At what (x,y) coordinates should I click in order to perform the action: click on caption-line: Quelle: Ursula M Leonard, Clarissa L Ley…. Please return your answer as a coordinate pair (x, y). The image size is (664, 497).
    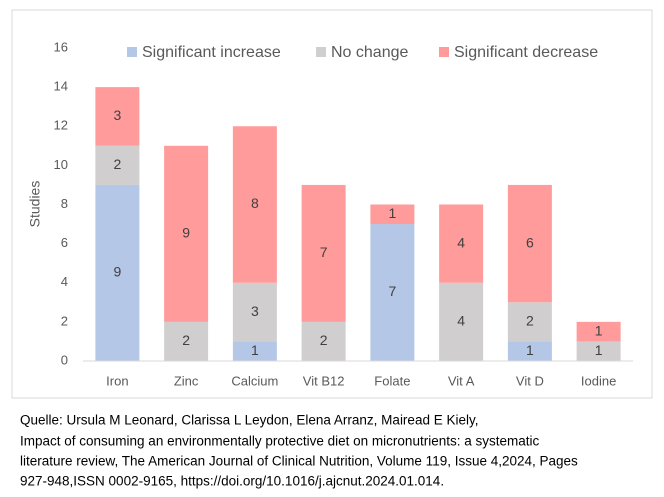
    Looking at the image, I should click on (249, 420).